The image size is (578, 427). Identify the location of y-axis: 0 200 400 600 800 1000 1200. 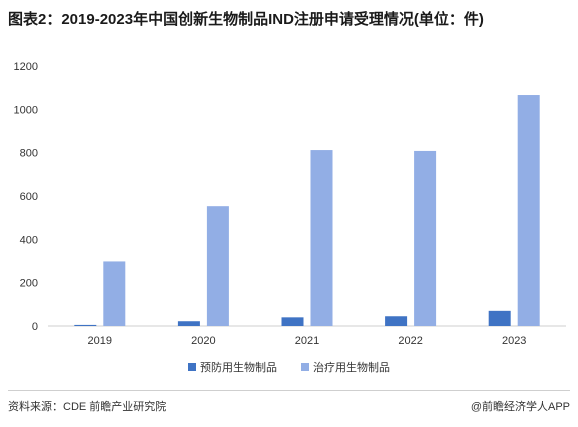
(26, 197).